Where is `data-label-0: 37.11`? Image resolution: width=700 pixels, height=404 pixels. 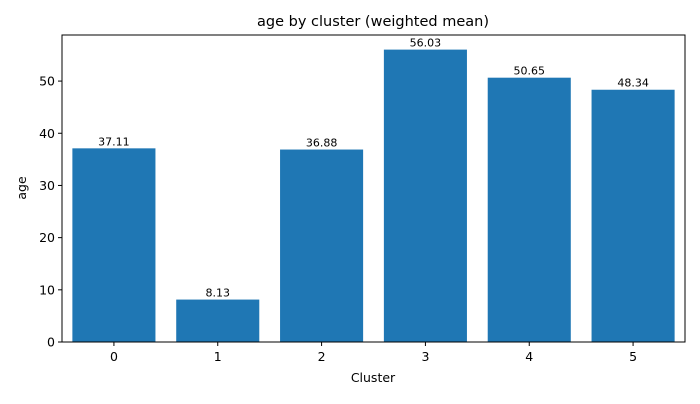 data-label-0: 37.11 is located at coordinates (114, 141).